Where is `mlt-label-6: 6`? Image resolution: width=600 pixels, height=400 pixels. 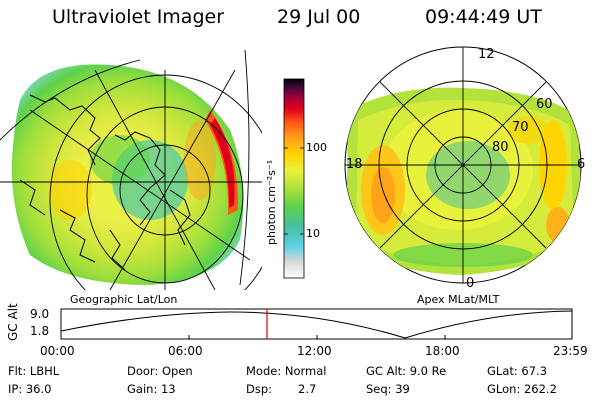
mlt-label-6: 6 is located at coordinates (581, 164).